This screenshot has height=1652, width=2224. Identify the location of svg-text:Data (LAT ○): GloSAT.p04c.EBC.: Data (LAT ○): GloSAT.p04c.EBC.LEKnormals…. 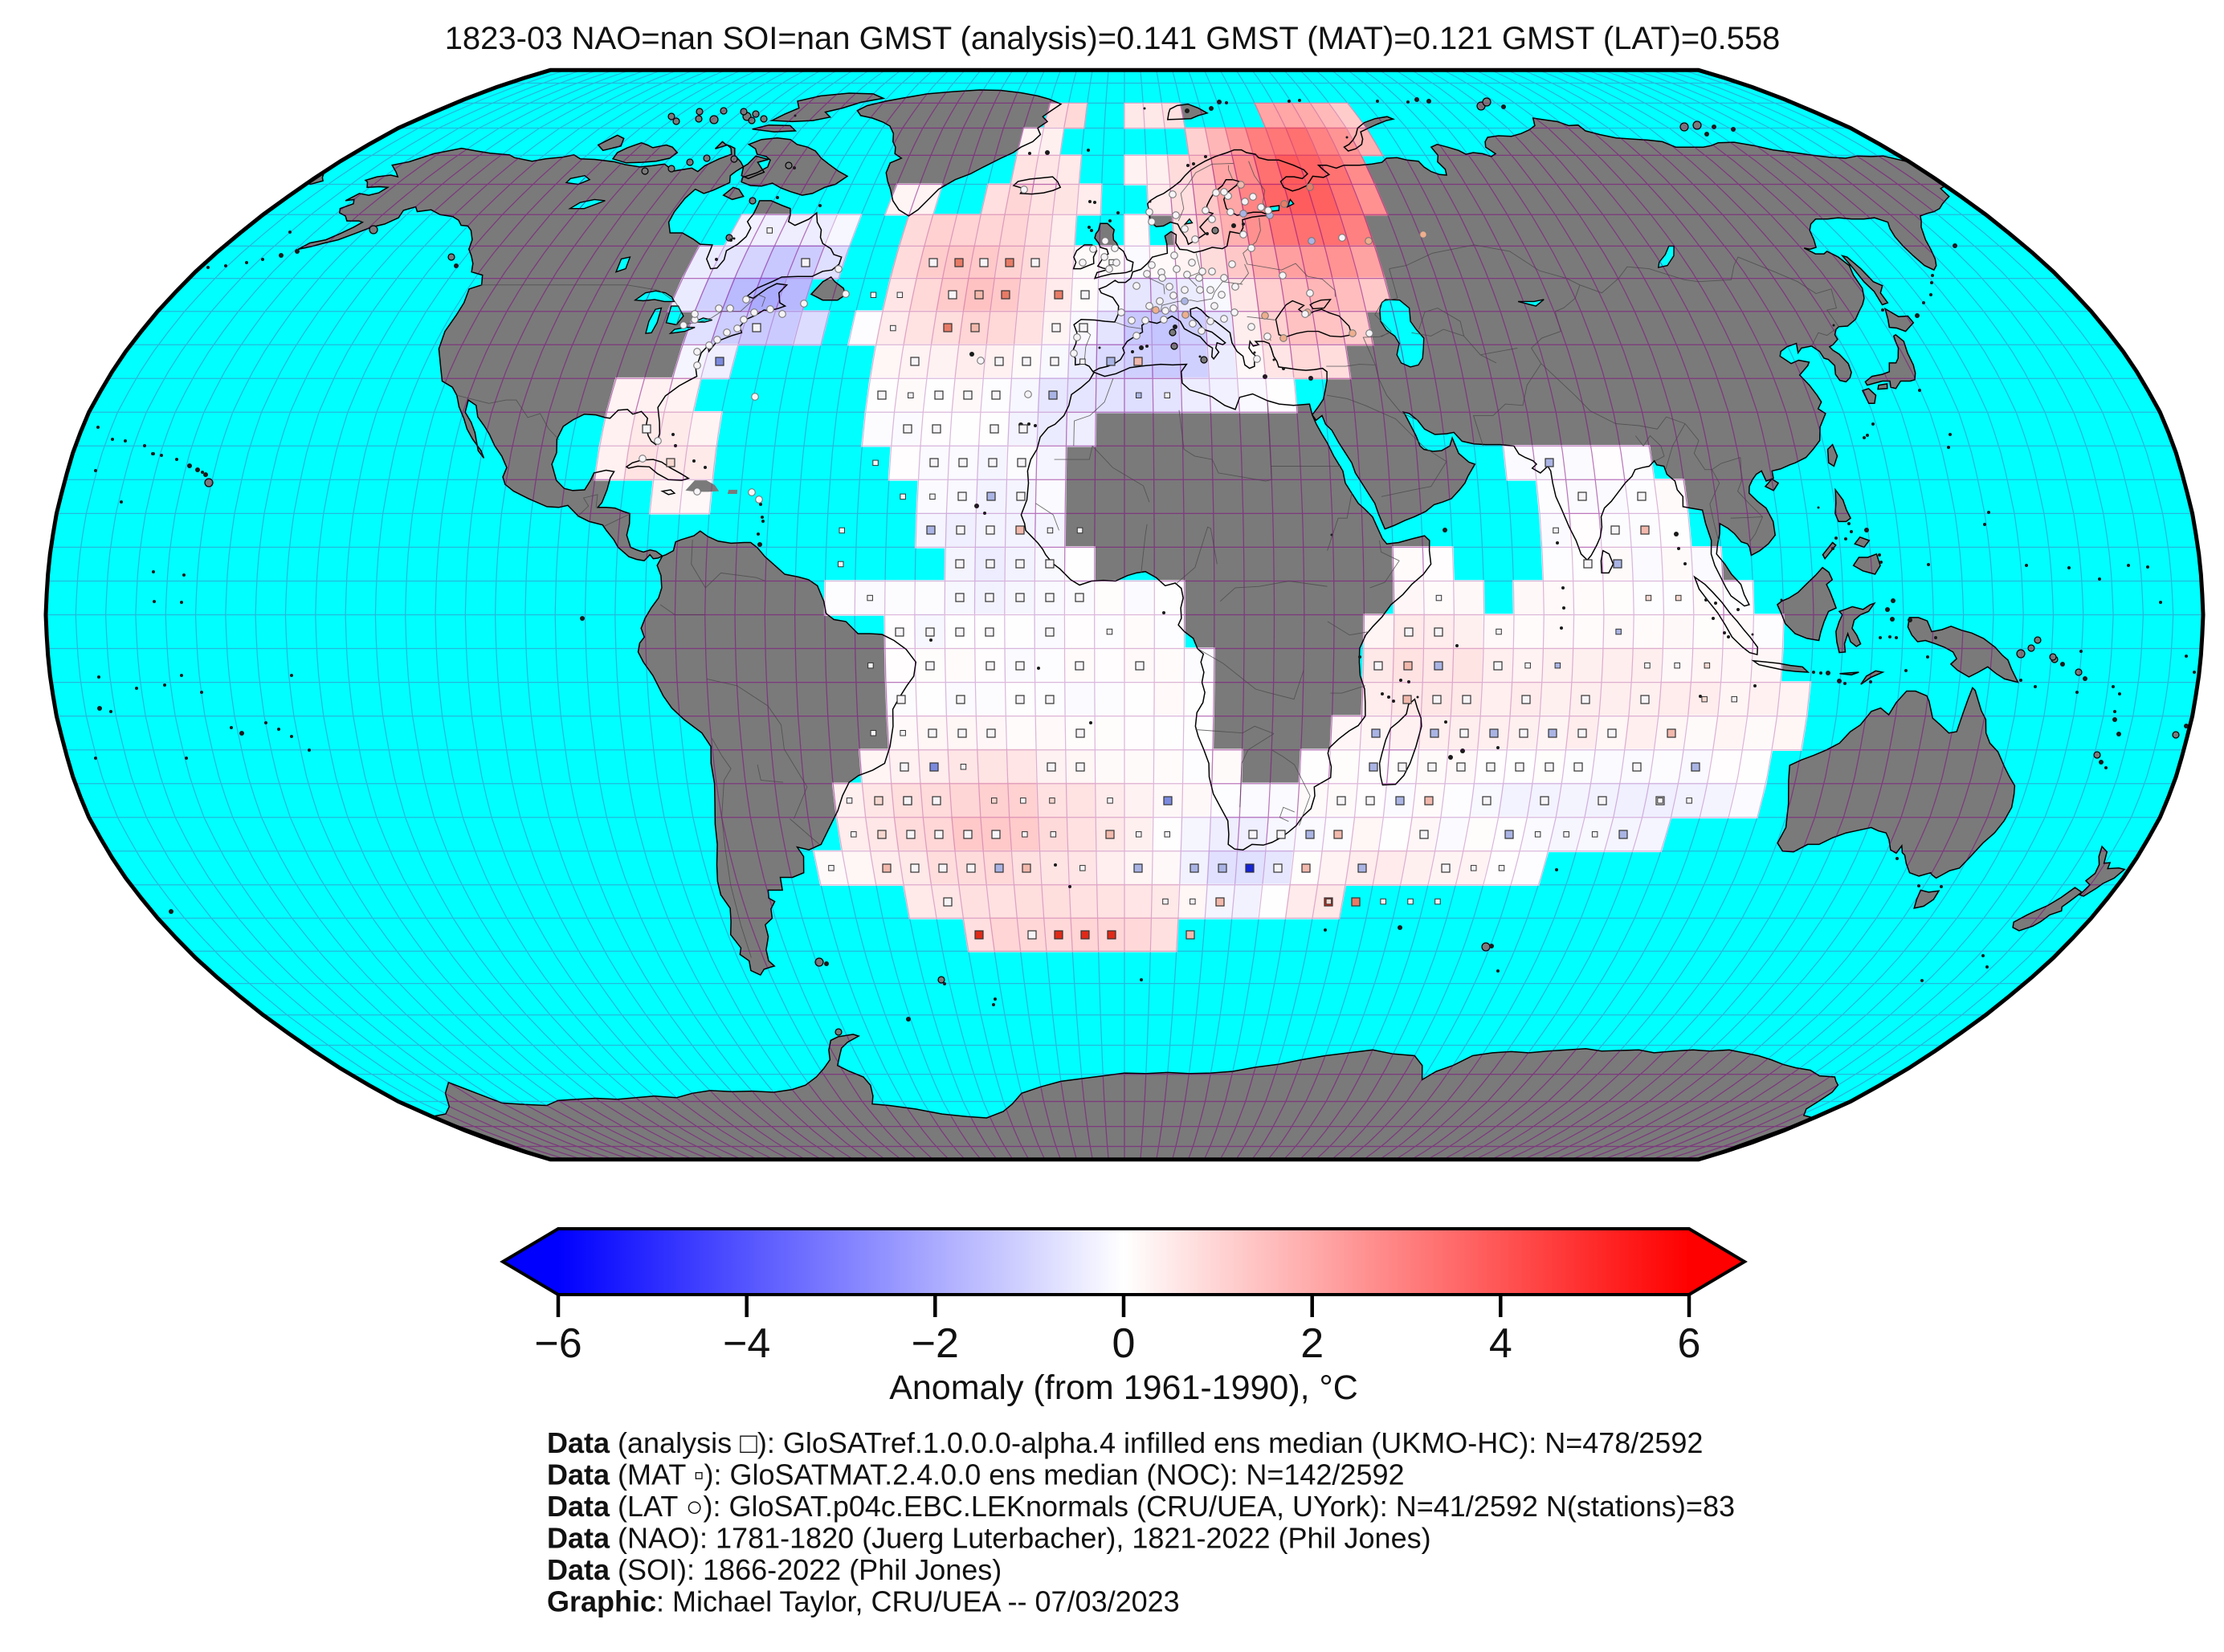
(1141, 1506).